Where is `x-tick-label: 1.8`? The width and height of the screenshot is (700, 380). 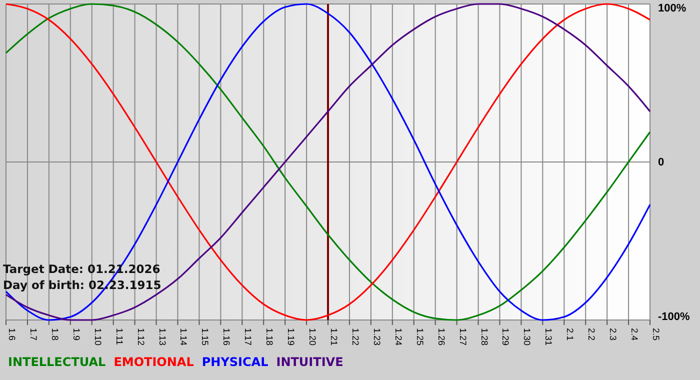 x-tick-label: 1.8 is located at coordinates (55, 334).